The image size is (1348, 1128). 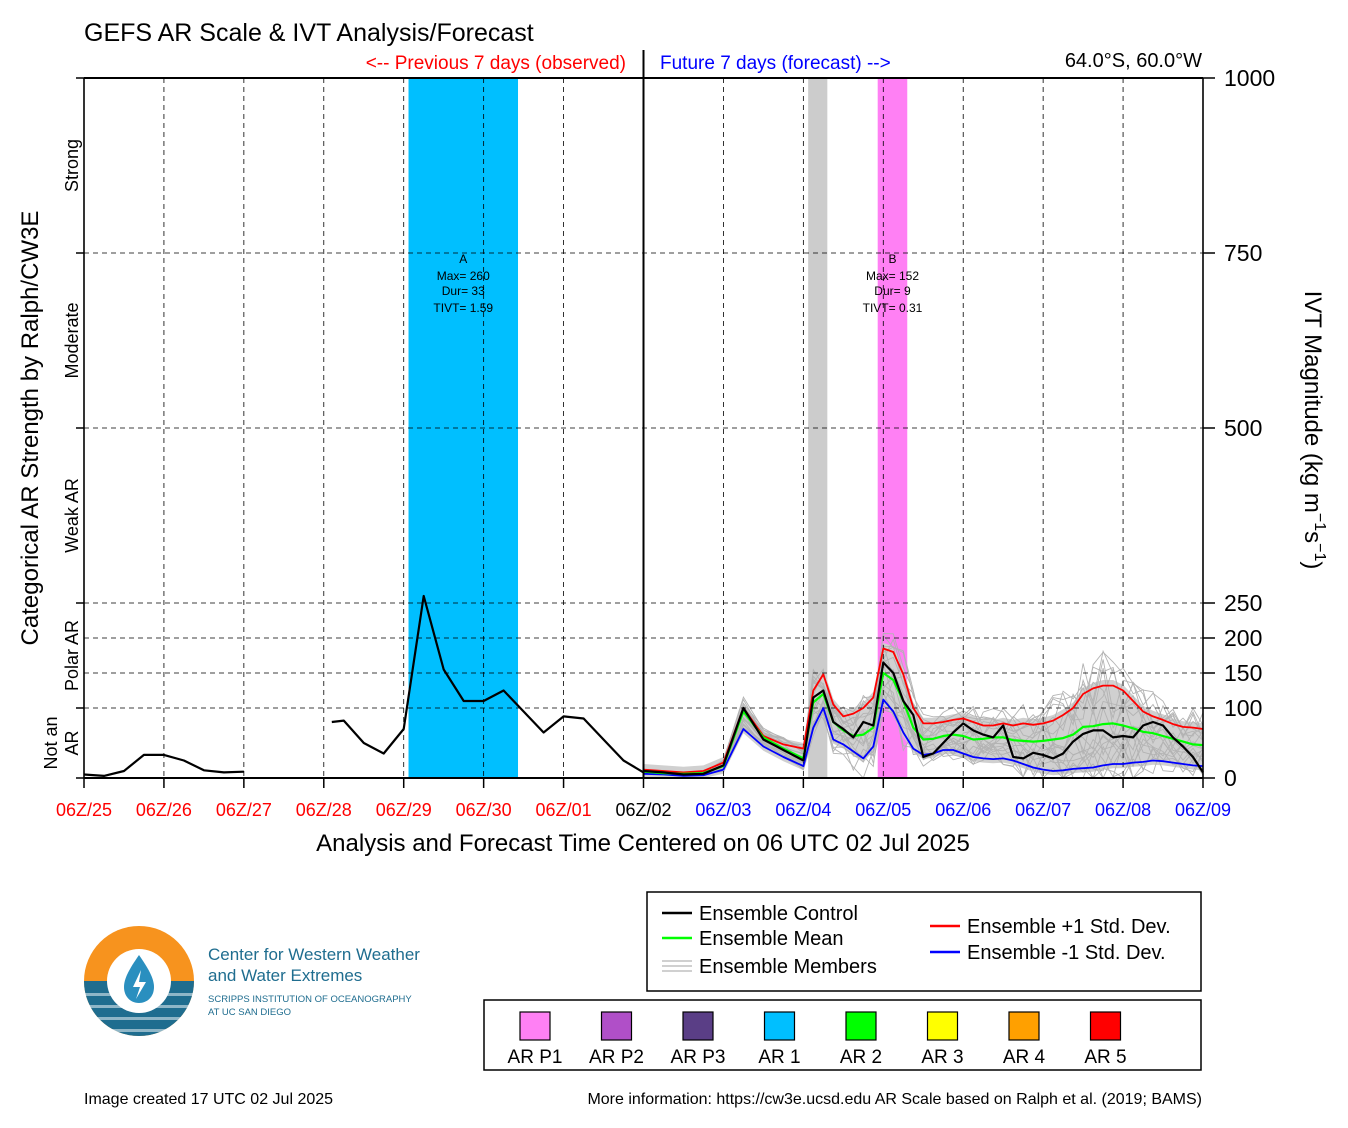 What do you see at coordinates (1043, 810) in the screenshot?
I see `x-tick-label: 06Z/07` at bounding box center [1043, 810].